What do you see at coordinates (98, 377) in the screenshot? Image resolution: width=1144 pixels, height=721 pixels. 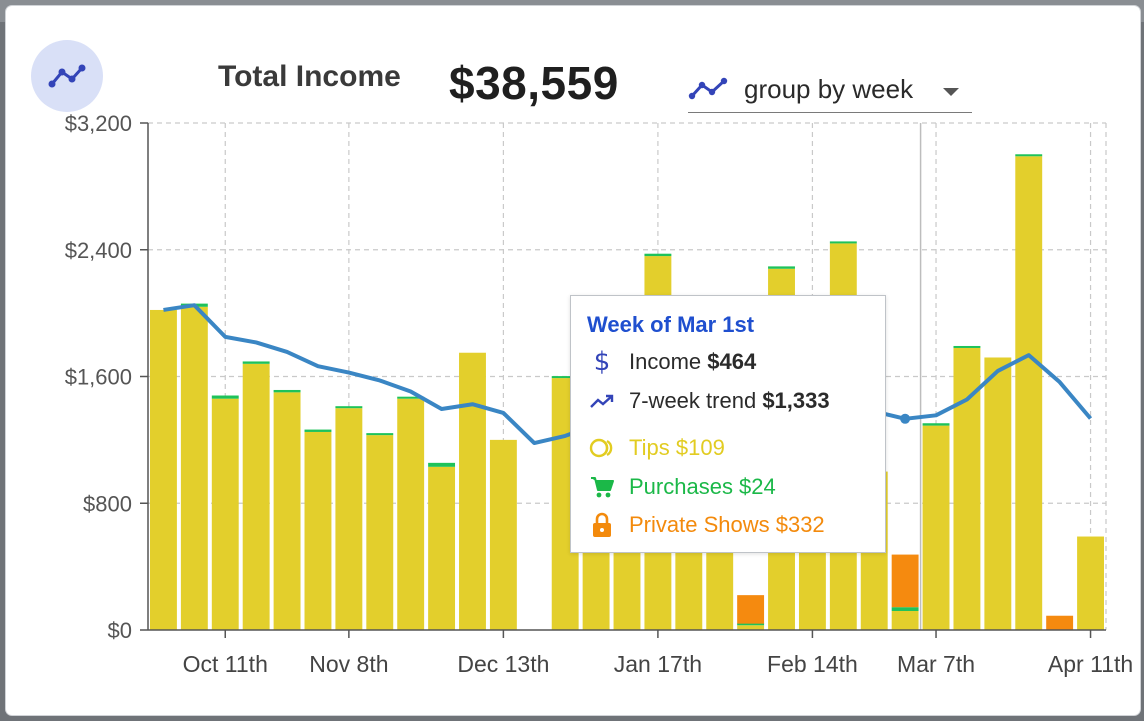 I see `y-tick-label: $1,600` at bounding box center [98, 377].